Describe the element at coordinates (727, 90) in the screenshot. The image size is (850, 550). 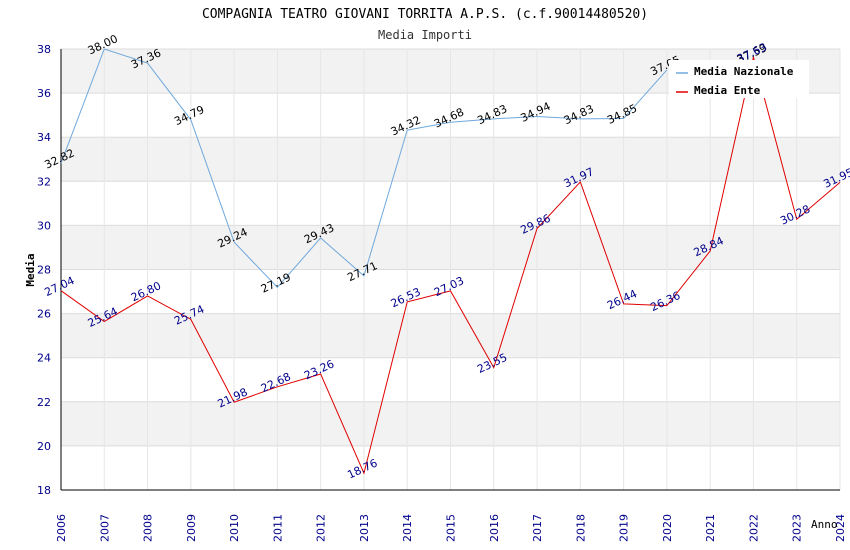
I see `legend-label-ente: Media Ente` at that location.